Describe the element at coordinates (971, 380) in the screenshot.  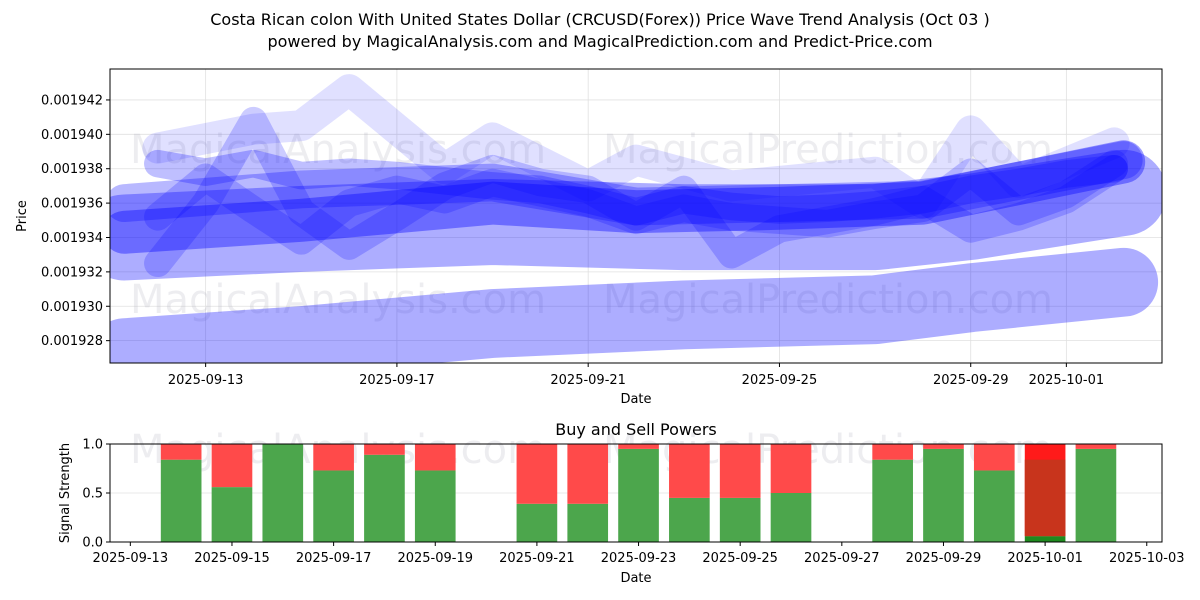
I see `price-x-tick-label: 2025-09-29` at that location.